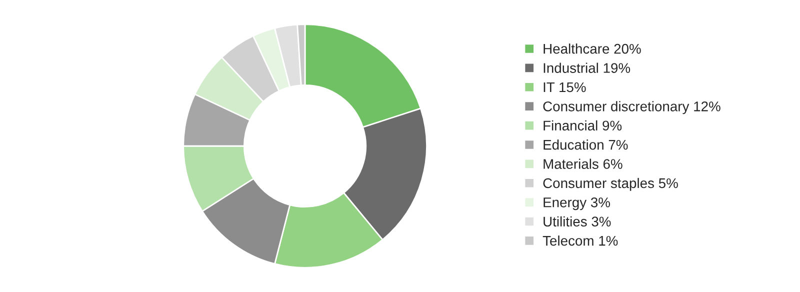 The height and width of the screenshot is (292, 800). What do you see at coordinates (631, 107) in the screenshot?
I see `legend-label: Consumer discretionary 12%` at bounding box center [631, 107].